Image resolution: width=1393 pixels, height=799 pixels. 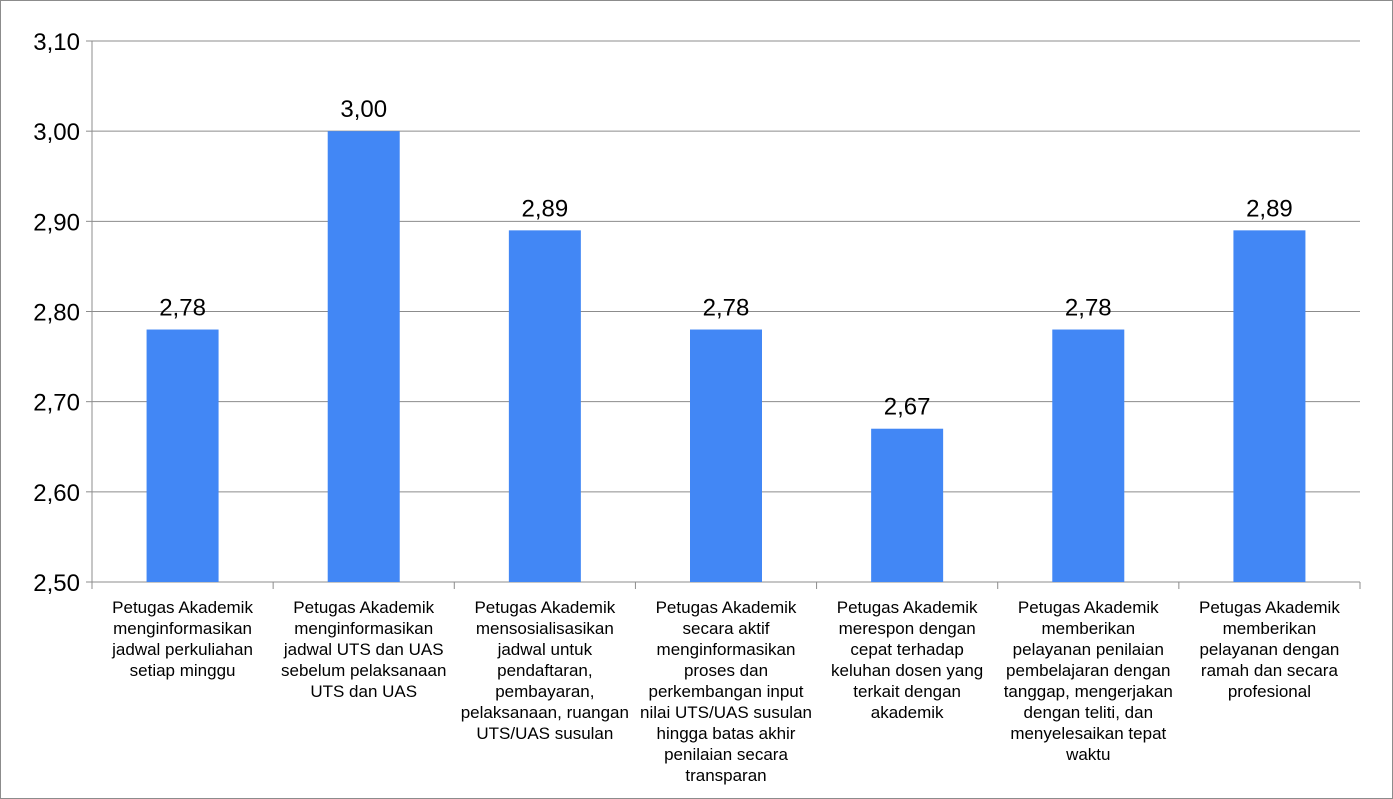 What do you see at coordinates (56, 42) in the screenshot?
I see `y-tick-label: 3,10` at bounding box center [56, 42].